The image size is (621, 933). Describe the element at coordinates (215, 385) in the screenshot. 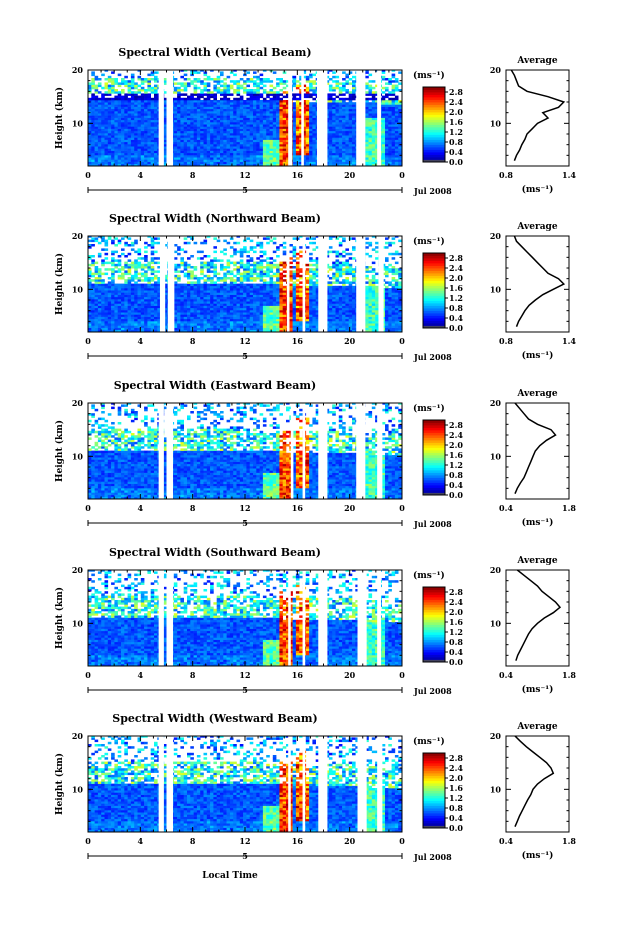

I see `panel-title: Spectral Width (Eastward Beam)` at that location.